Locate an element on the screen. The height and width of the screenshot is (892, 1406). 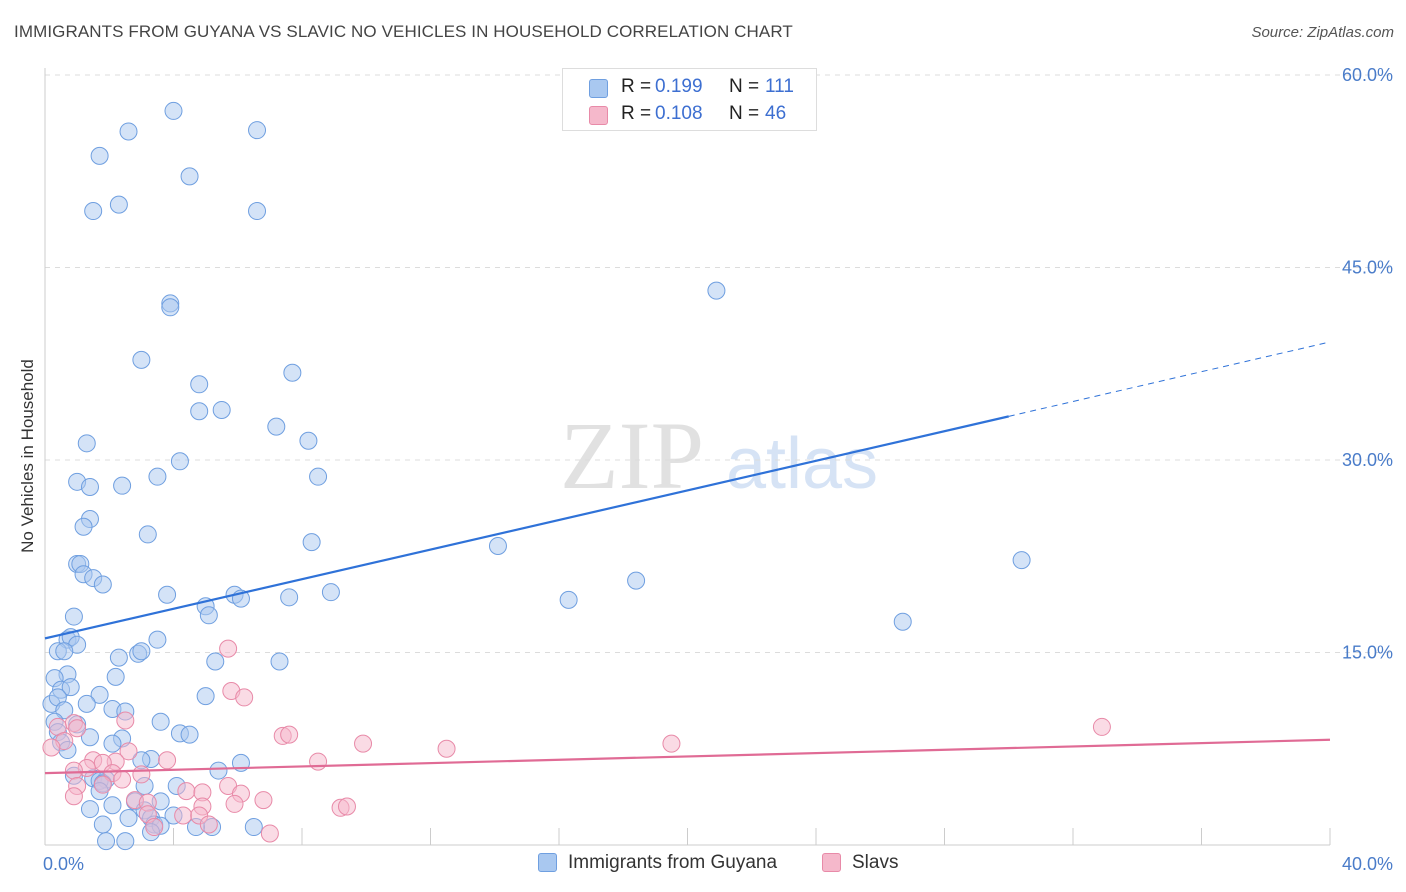
legend-swatch-slavs is located at coordinates (598, 115).